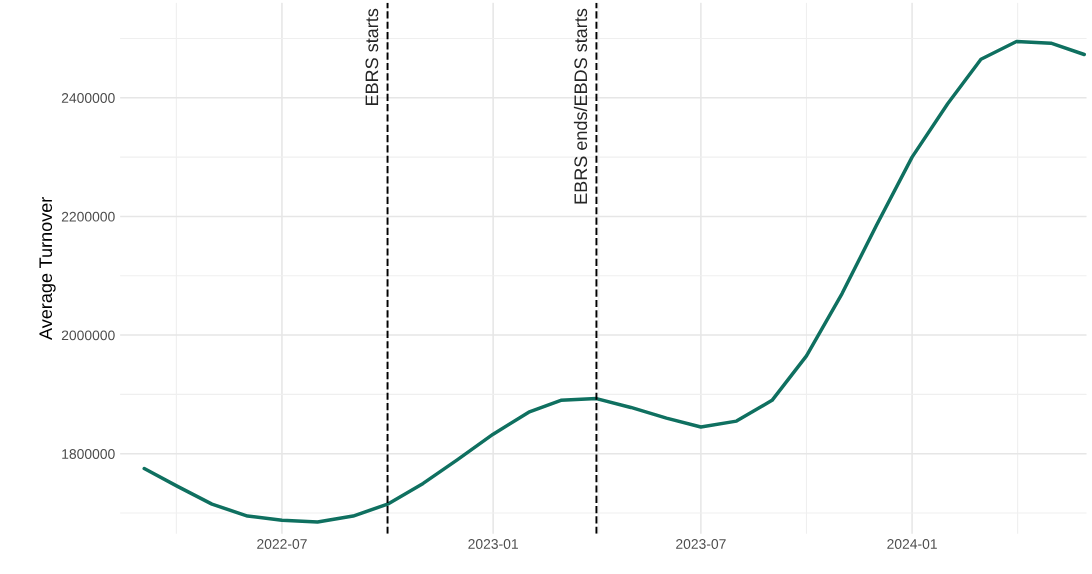 The width and height of the screenshot is (1092, 574). Describe the element at coordinates (493, 544) in the screenshot. I see `x-tick-label: 2023-01` at that location.